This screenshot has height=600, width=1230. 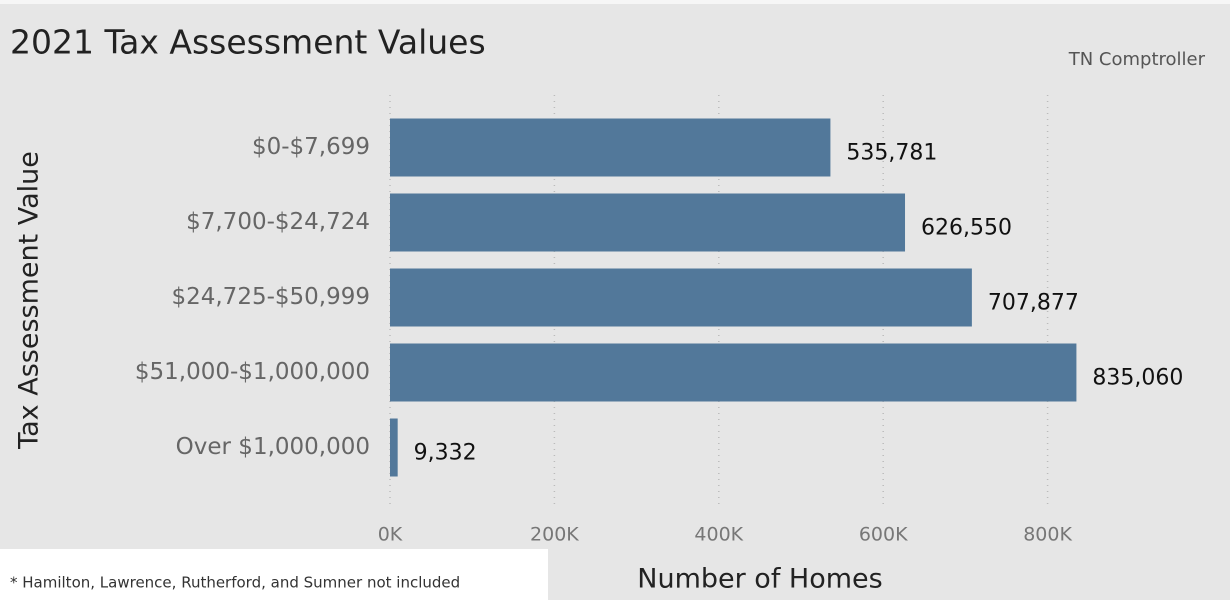 What do you see at coordinates (252, 372) in the screenshot?
I see `y-tick-label: $51,000-$1,000,000` at bounding box center [252, 372].